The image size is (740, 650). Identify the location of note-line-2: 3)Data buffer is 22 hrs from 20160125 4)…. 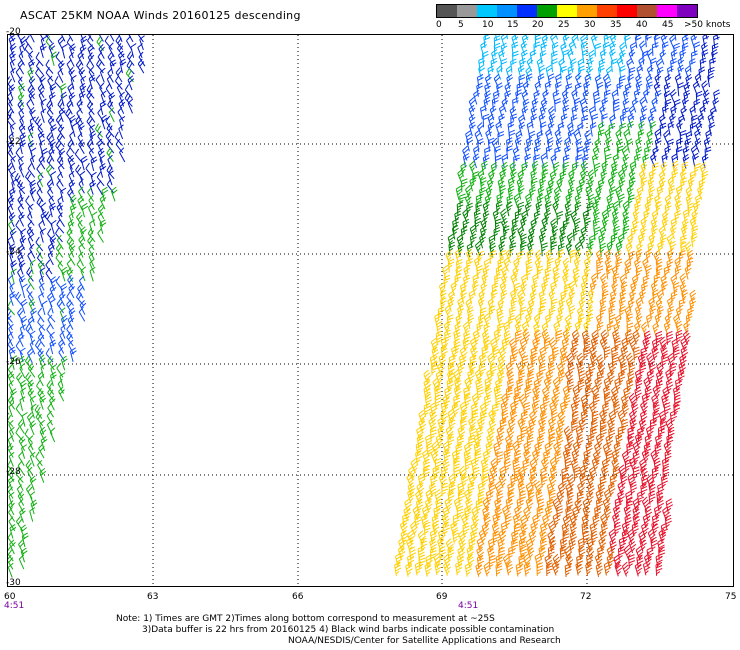
(348, 630).